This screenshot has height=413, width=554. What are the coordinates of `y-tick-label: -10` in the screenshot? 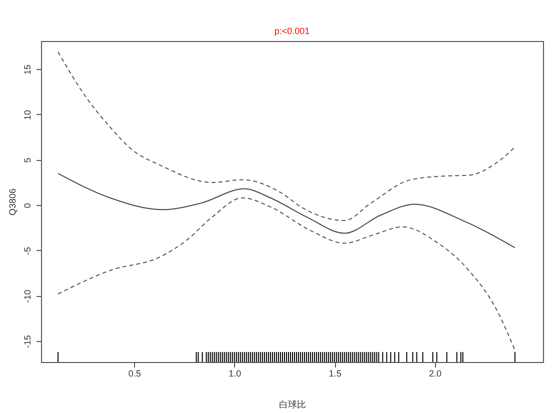 It's located at (27, 296).